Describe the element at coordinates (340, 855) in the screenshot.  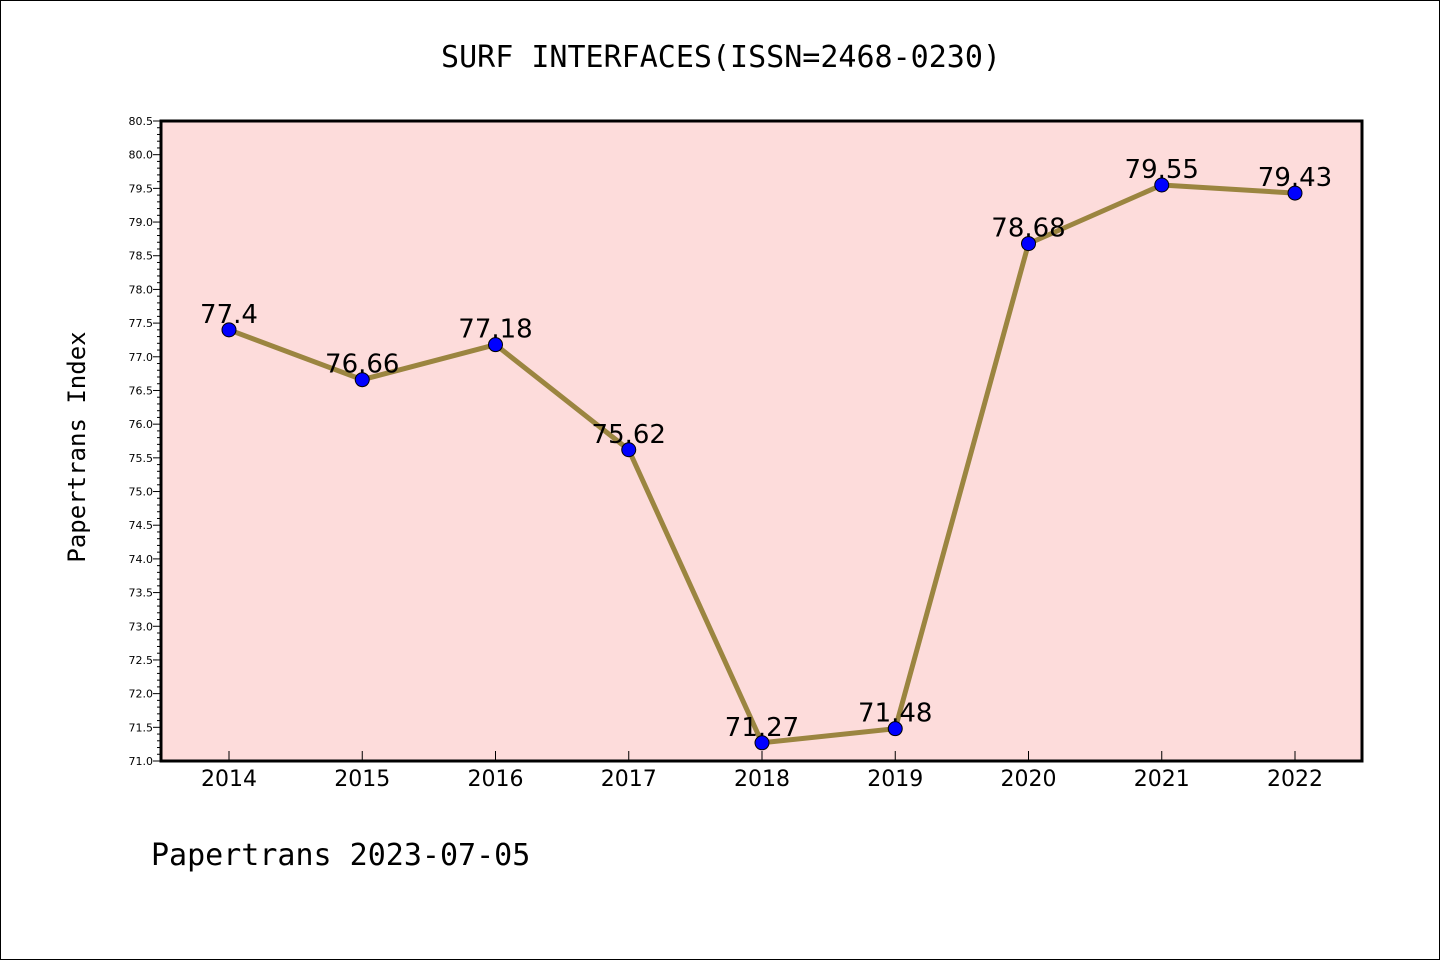
I see `footer-date-stamp: Papertrans 2023-07-05` at that location.